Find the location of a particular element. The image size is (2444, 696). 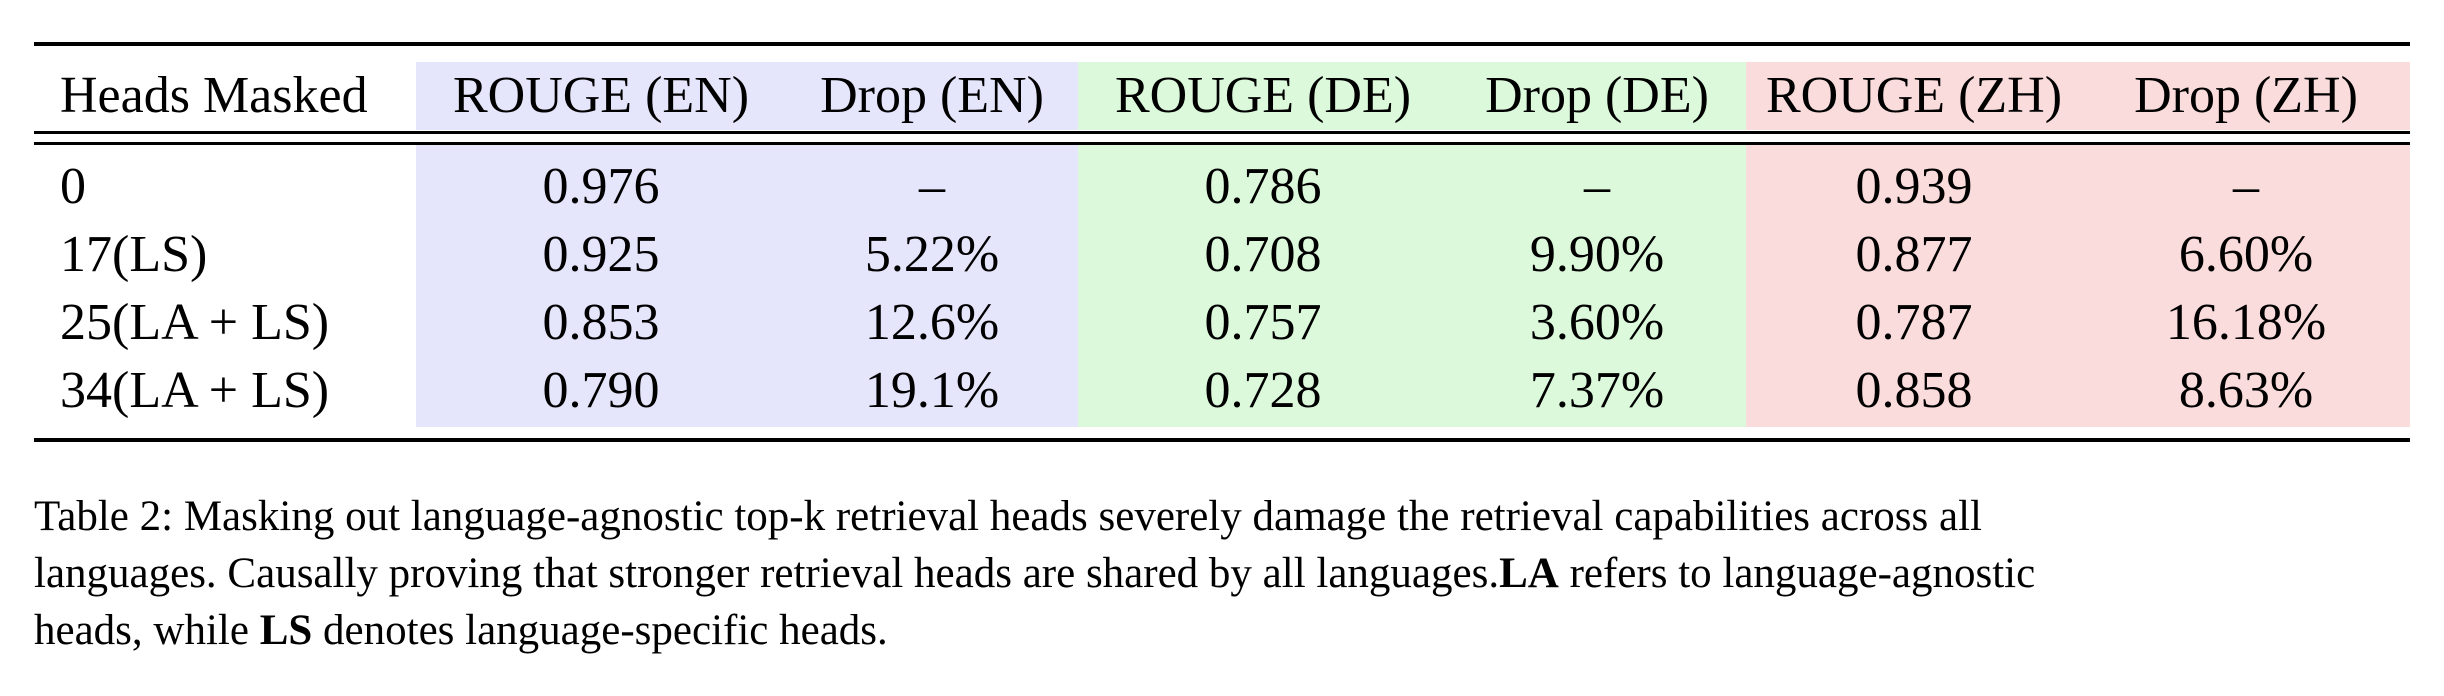

cell-drop-de: – is located at coordinates (1597, 186).